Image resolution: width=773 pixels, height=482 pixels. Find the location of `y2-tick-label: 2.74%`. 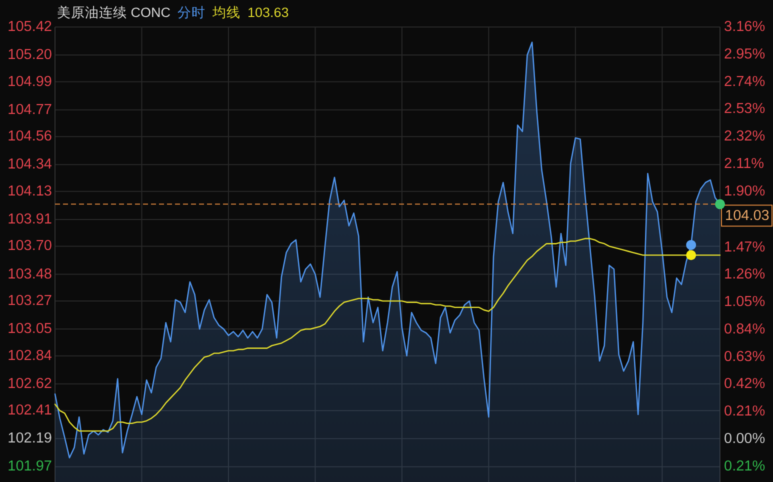

y2-tick-label: 2.74% is located at coordinates (745, 82).